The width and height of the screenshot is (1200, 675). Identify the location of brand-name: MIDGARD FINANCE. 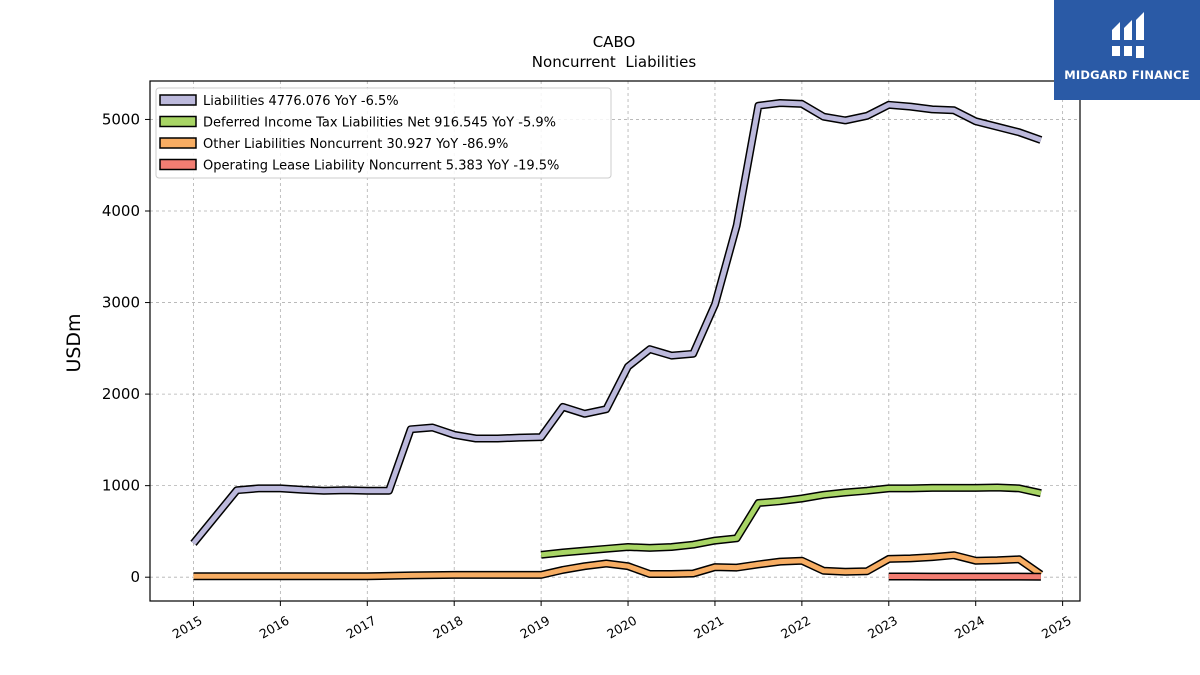
(1127, 75).